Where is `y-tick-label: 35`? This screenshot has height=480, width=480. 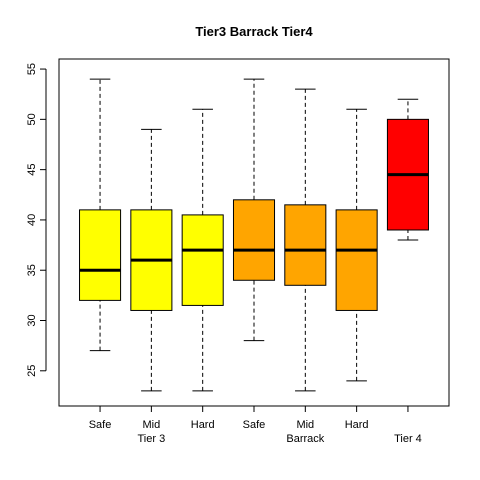 y-tick-label: 35 is located at coordinates (32, 270).